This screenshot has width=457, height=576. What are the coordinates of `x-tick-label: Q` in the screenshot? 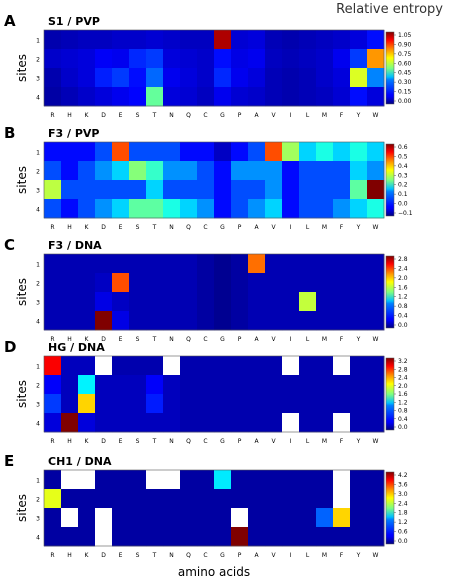 It's located at (188, 441).